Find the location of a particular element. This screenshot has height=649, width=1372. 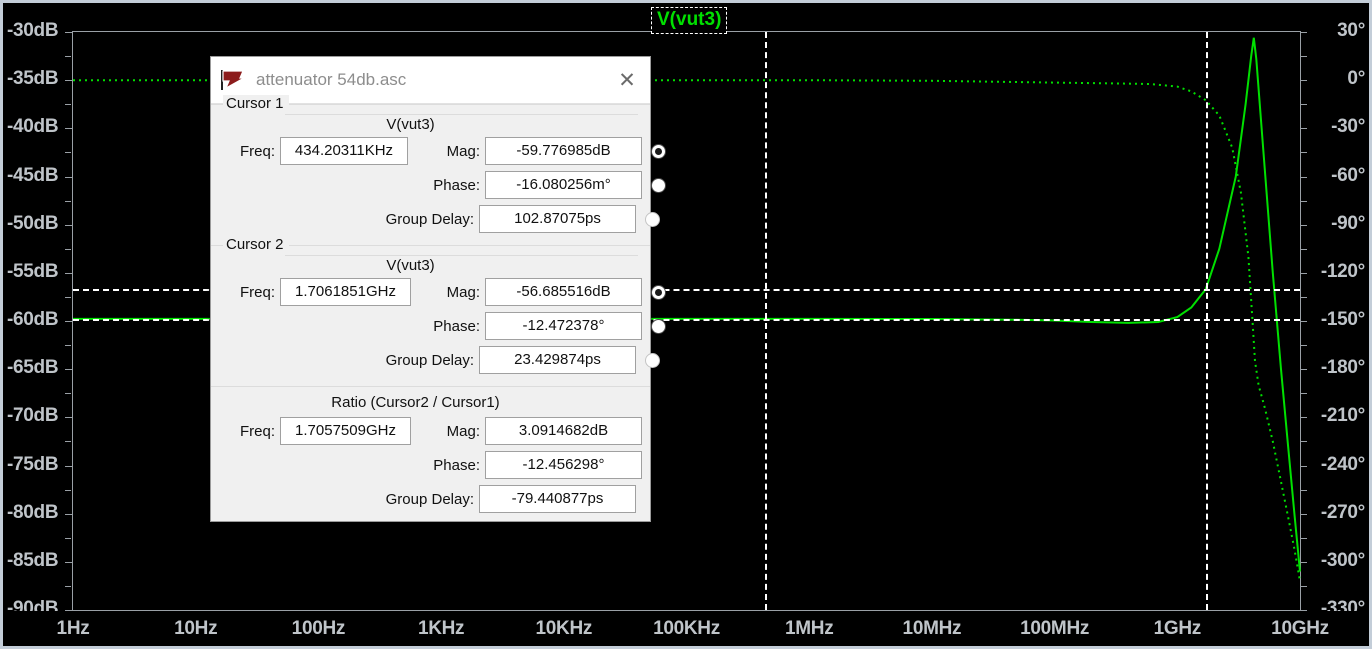

cursor1-mag-field: -59.776985dB is located at coordinates (563, 151).